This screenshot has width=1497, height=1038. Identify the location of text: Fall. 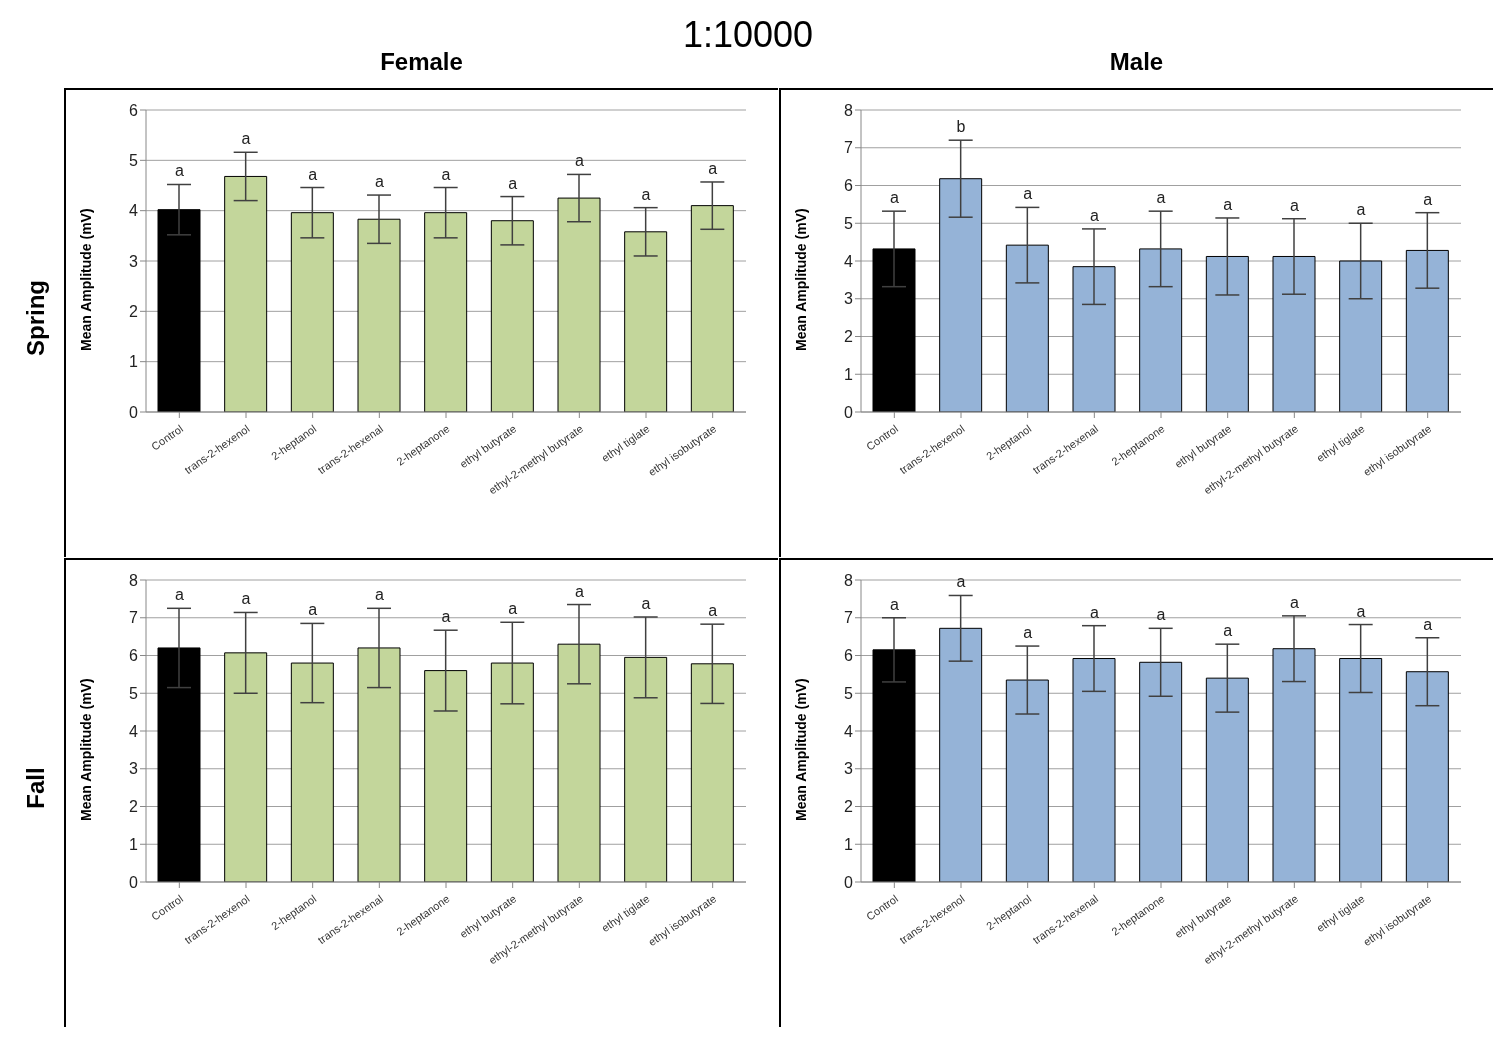
(36, 788).